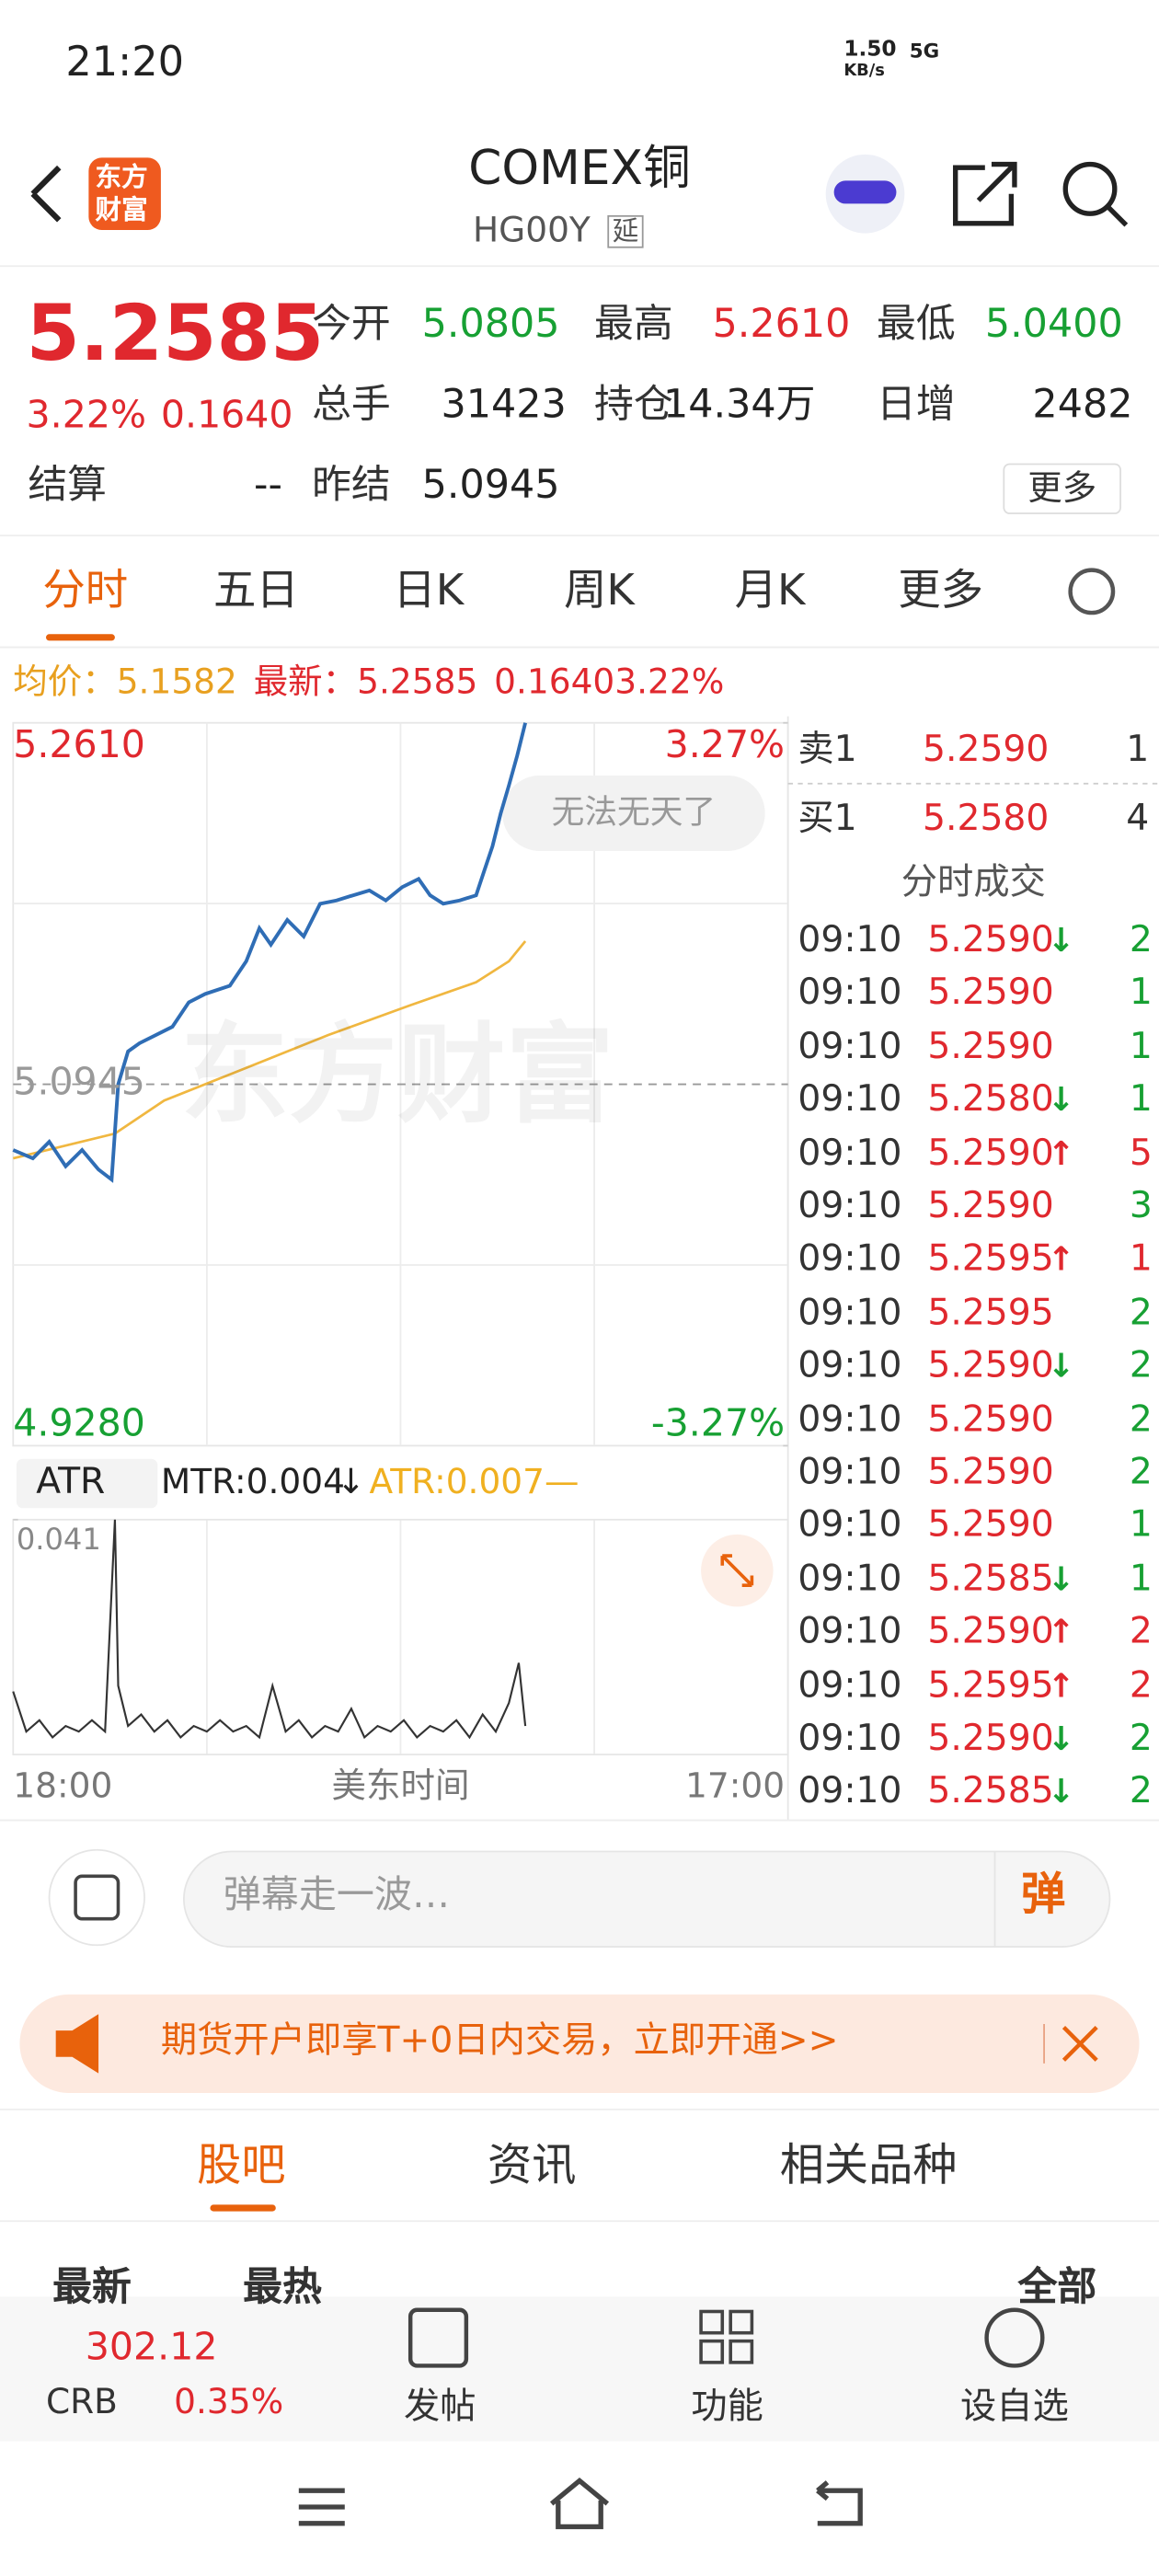 The width and height of the screenshot is (1159, 2576). What do you see at coordinates (1043, 1895) in the screenshot?
I see `danmaku-button: 弹` at bounding box center [1043, 1895].